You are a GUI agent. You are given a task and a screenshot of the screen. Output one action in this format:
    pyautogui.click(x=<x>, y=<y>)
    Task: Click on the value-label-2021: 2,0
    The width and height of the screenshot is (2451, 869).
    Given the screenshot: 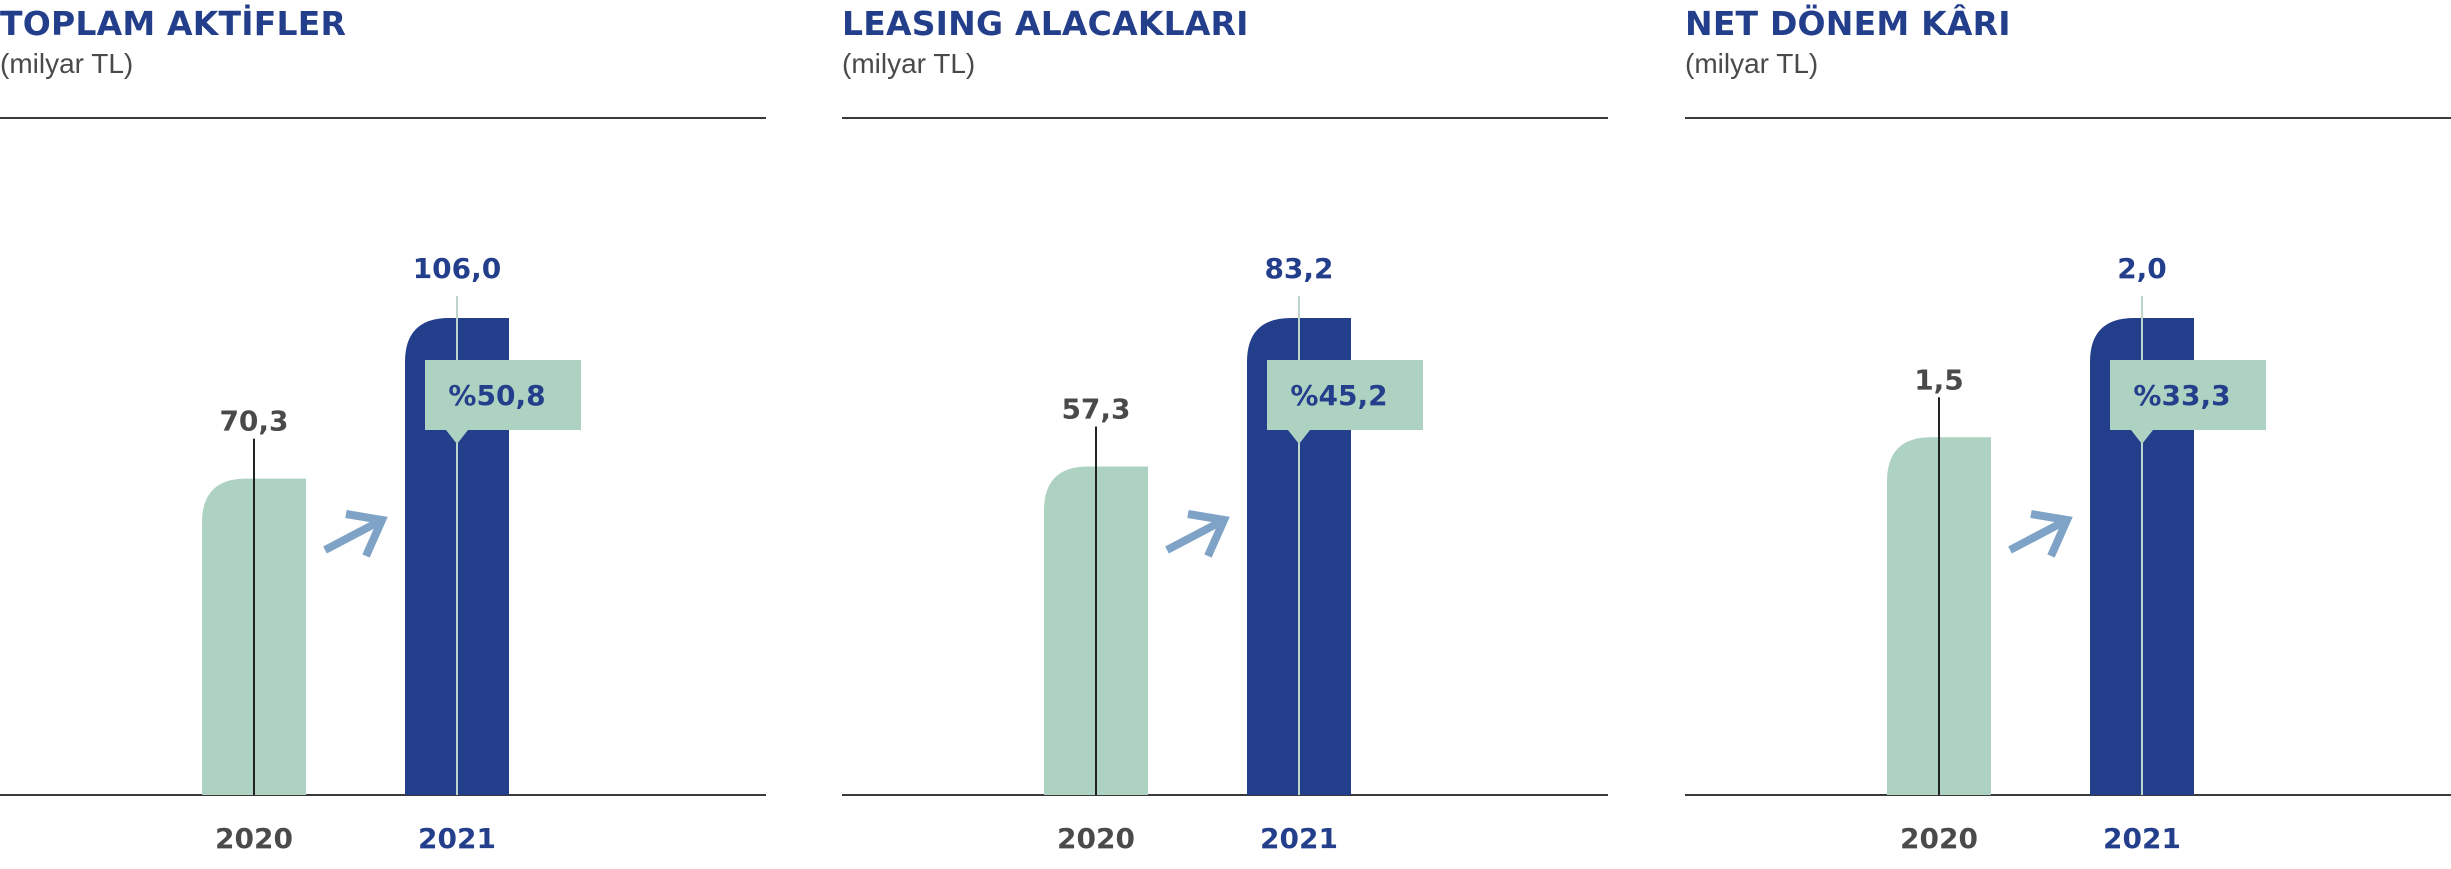 What is the action you would take?
    pyautogui.click(x=2142, y=268)
    